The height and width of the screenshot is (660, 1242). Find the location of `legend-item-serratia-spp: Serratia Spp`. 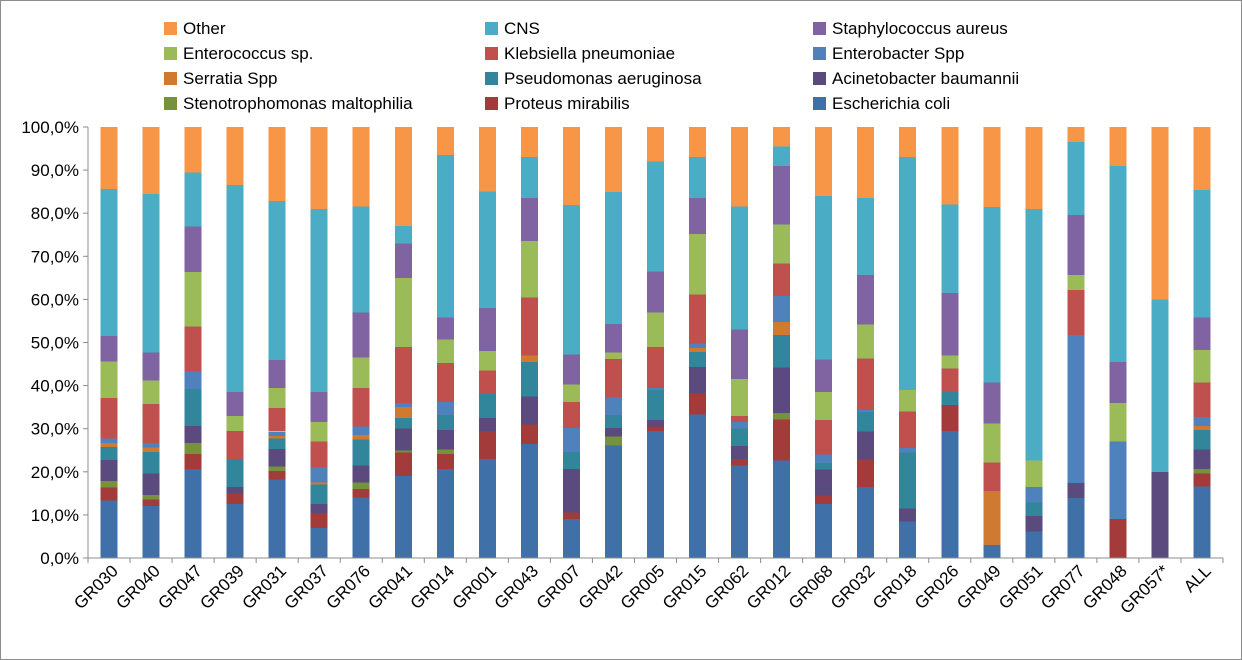

legend-item-serratia-spp: Serratia Spp is located at coordinates (221, 78).